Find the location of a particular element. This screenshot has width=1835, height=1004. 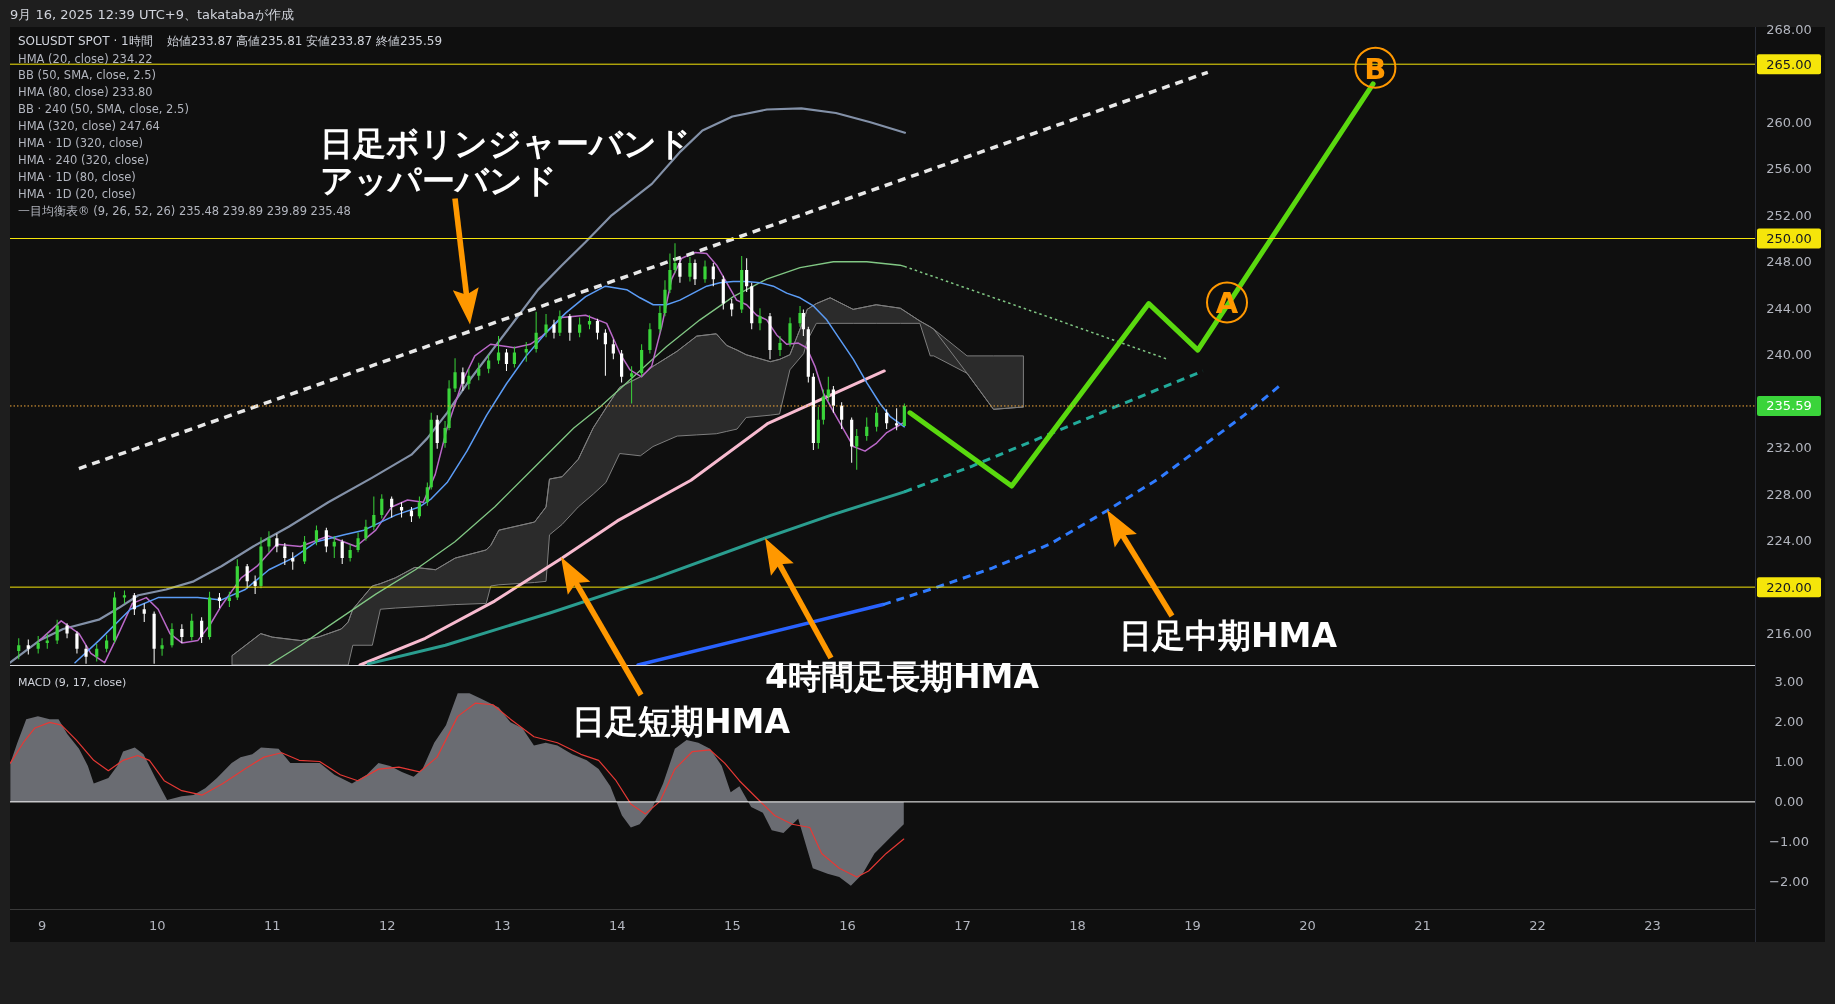

x-tick-label: 9 is located at coordinates (42, 925).